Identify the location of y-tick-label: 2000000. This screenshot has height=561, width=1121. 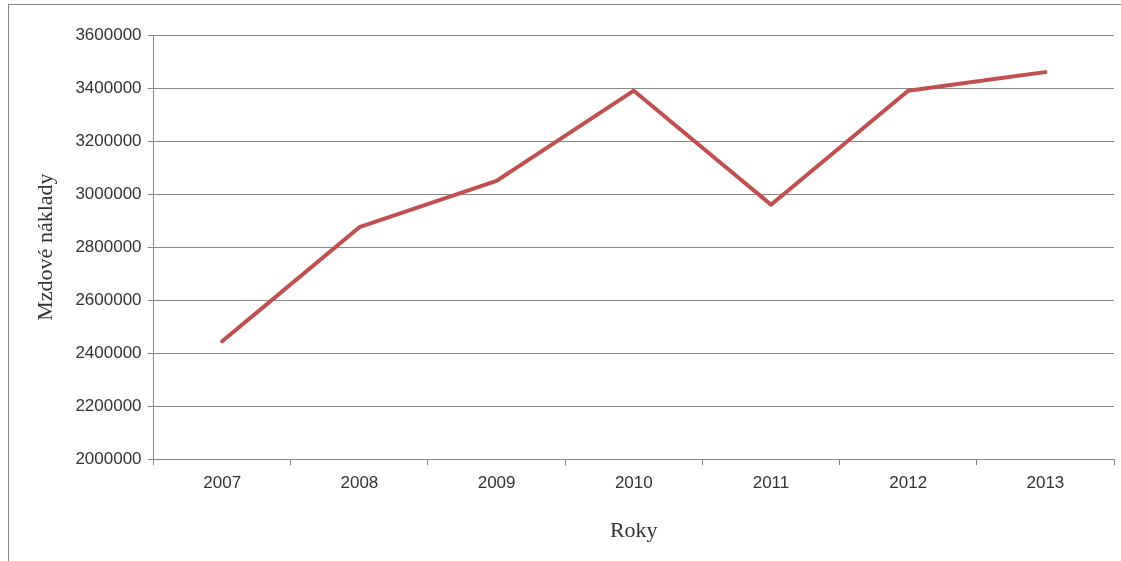
(108, 458).